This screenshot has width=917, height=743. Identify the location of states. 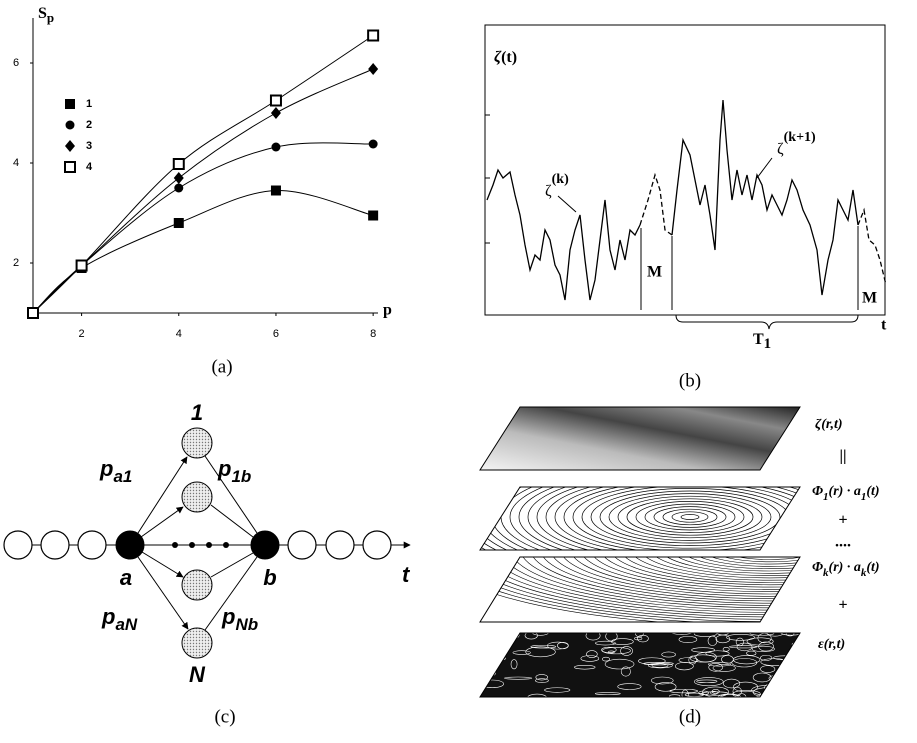
(197, 543).